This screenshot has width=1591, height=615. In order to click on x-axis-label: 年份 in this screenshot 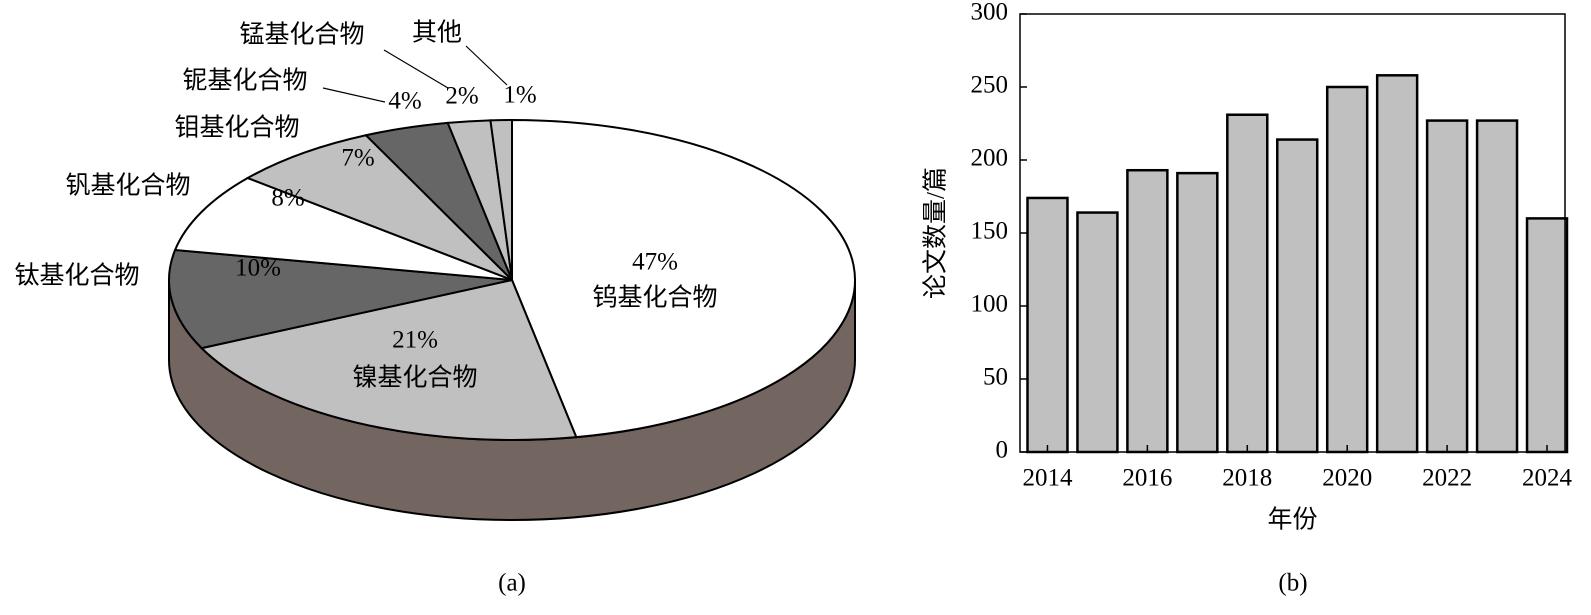, I will do `click(1292, 520)`.